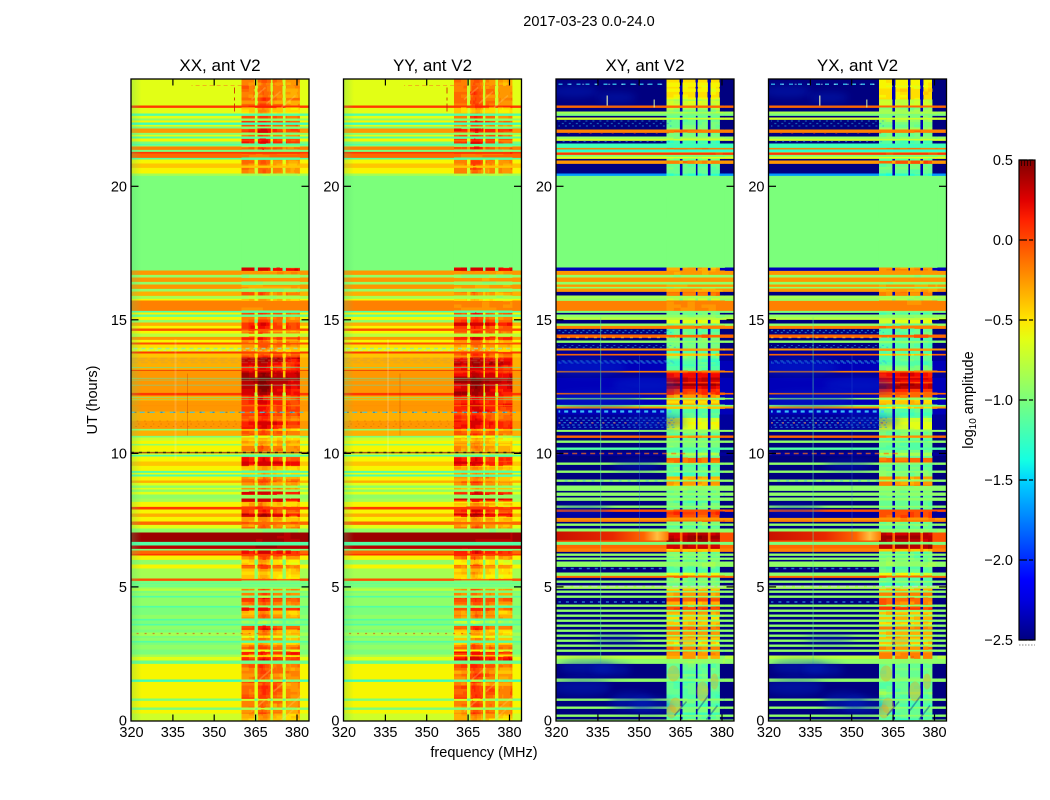  Describe the element at coordinates (998, 321) in the screenshot. I see `svg-text: −0.5` at that location.